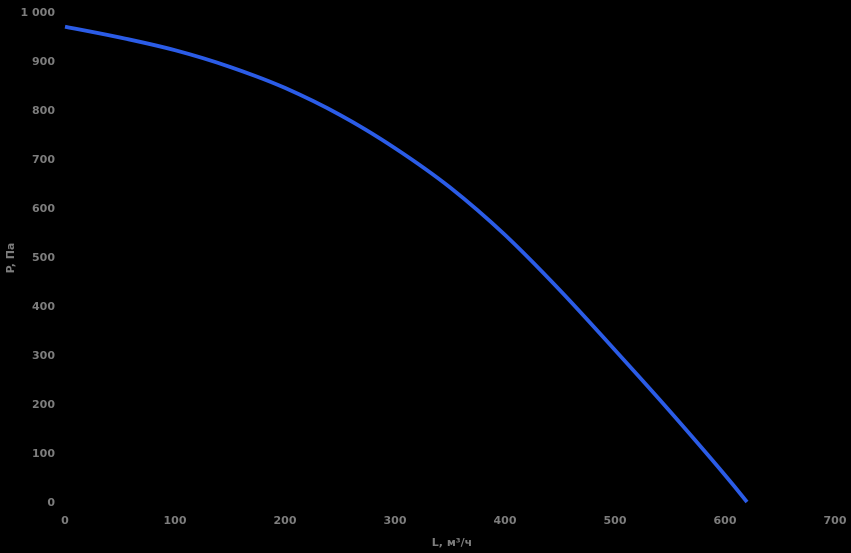 This screenshot has width=851, height=553. Describe the element at coordinates (10, 258) in the screenshot. I see `y-axis-title: P, Па` at that location.